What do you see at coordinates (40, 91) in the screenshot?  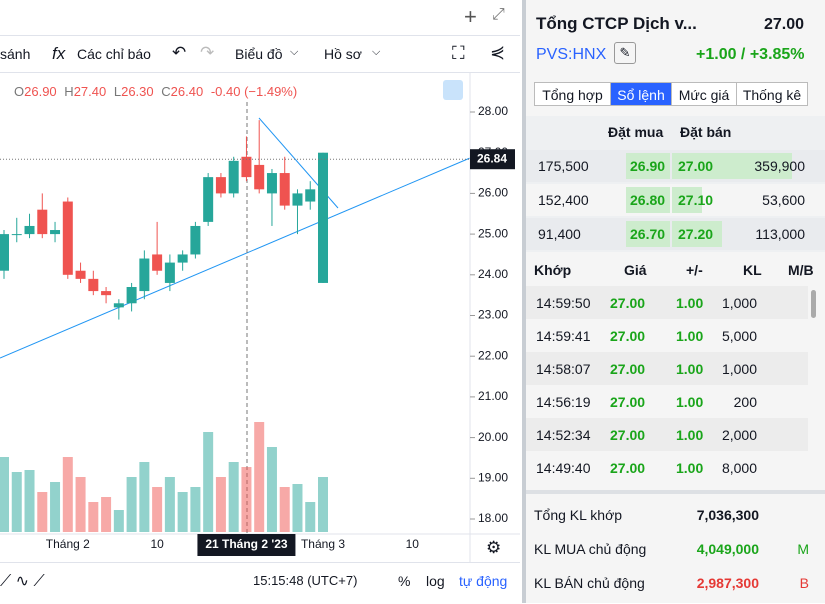 I see `legend-value: 26.90` at bounding box center [40, 91].